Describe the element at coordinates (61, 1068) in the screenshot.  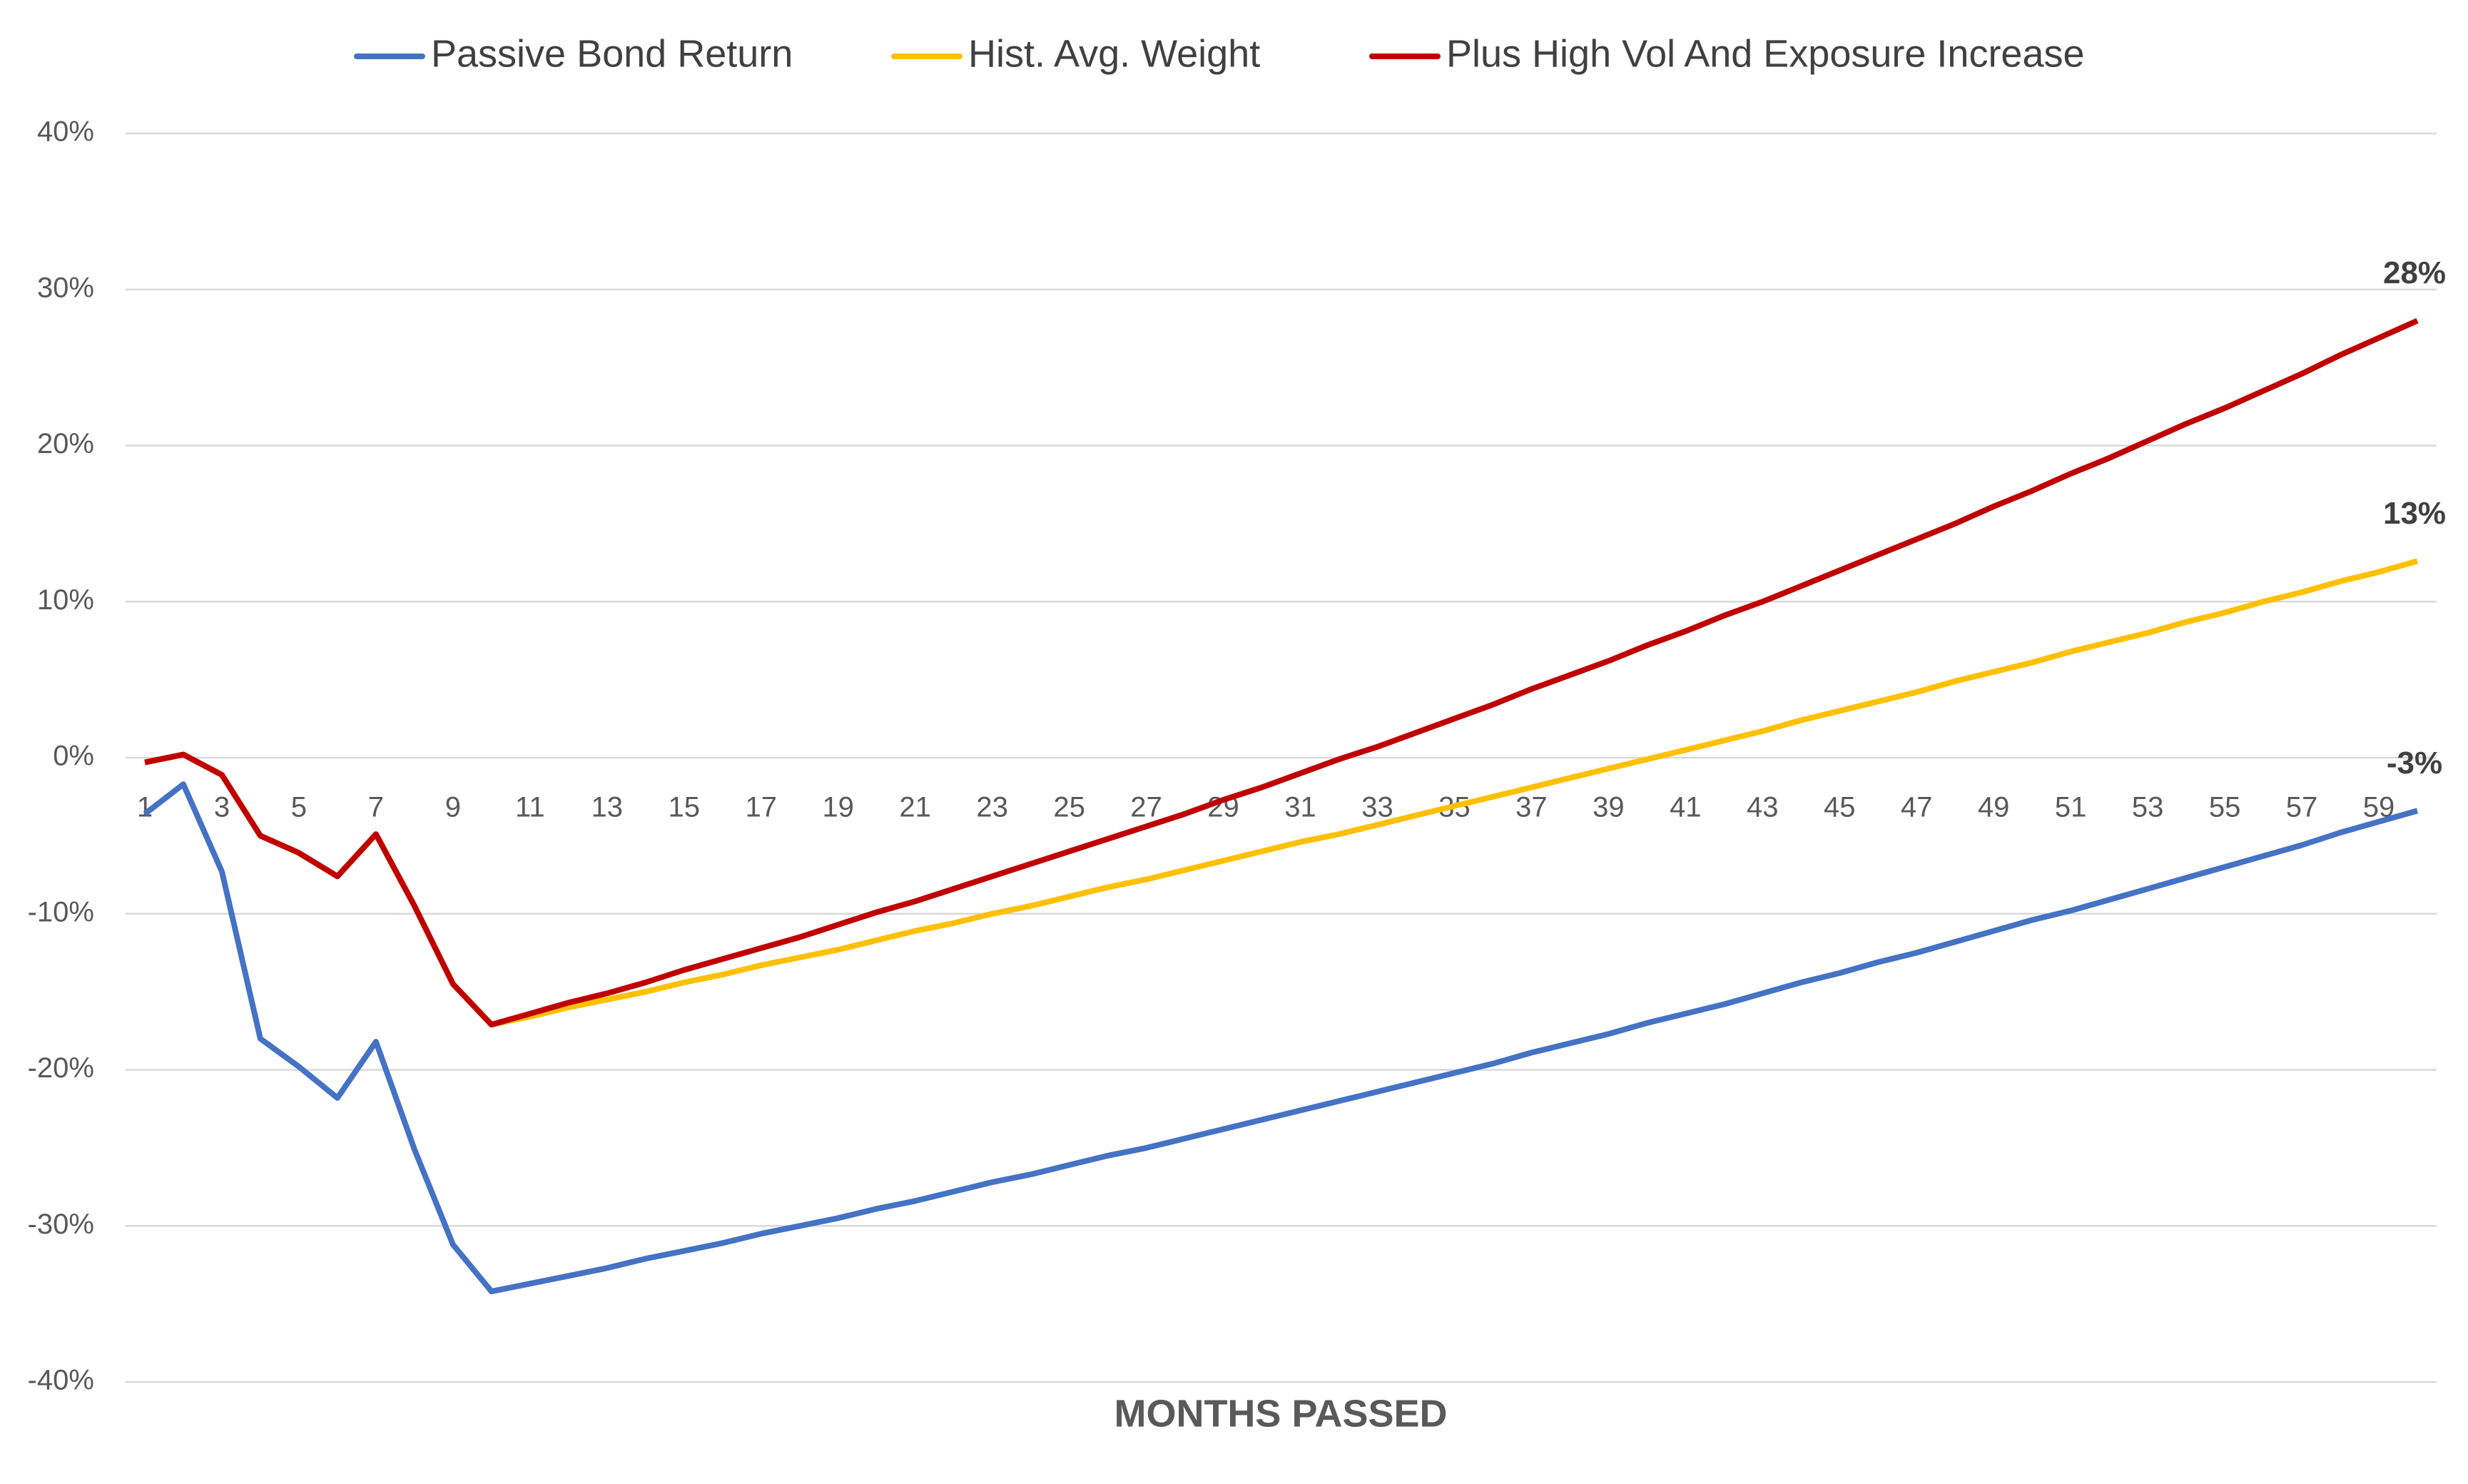
I see `y-tick-label: -20%` at that location.